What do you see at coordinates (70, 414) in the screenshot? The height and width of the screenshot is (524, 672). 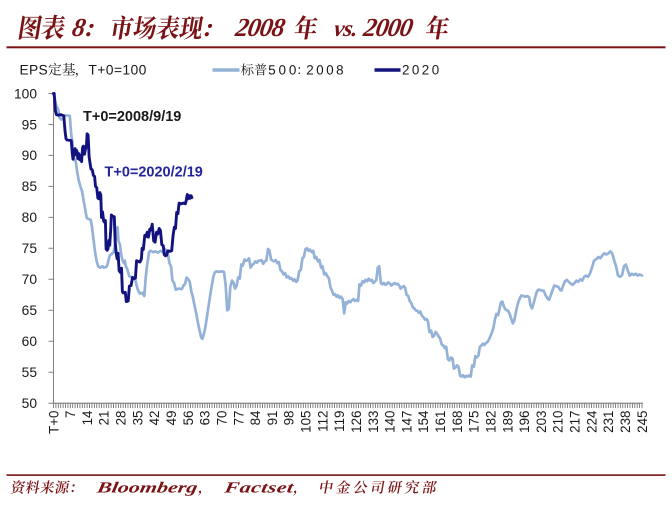 I see `svg-text: 7` at bounding box center [70, 414].